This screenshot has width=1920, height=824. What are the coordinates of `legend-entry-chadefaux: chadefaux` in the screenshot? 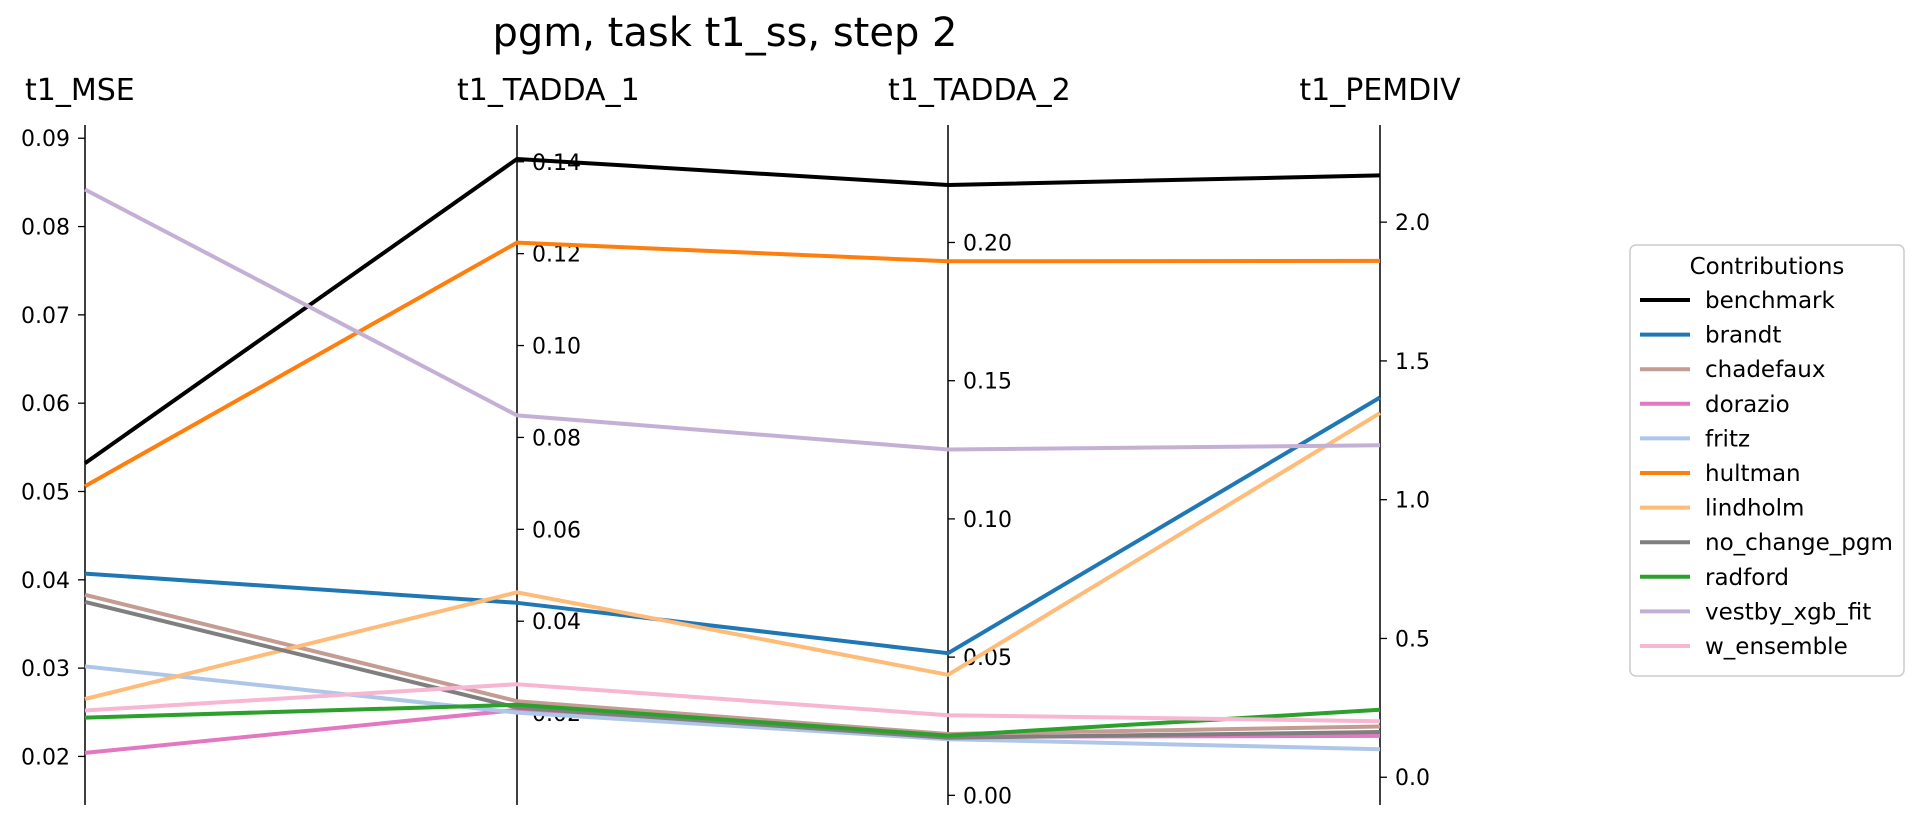 It's located at (1732, 370).